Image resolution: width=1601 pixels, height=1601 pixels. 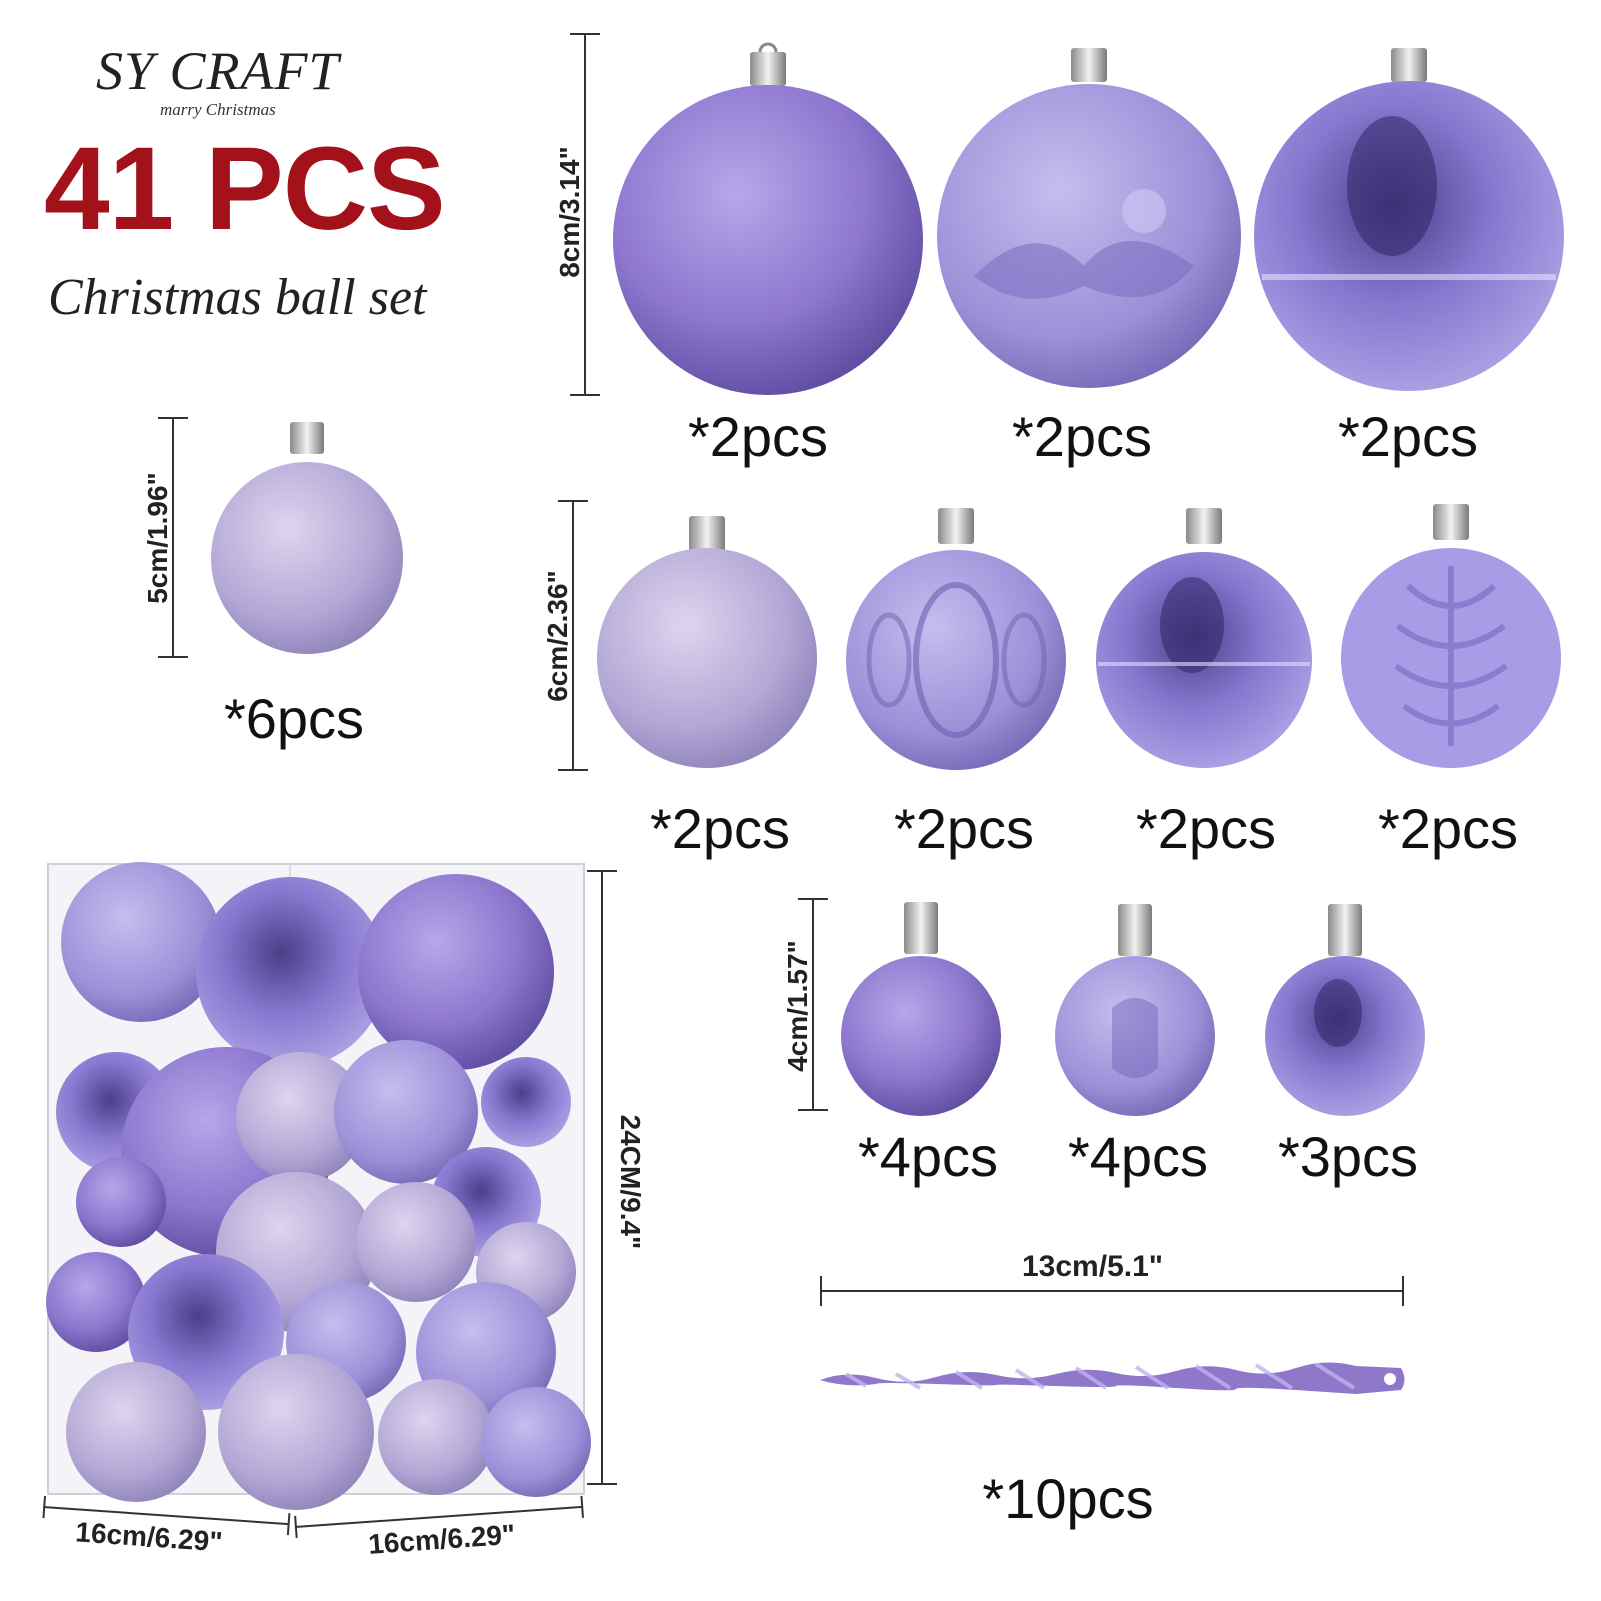 I want to click on size-label-5cm: 5cm/1.96", so click(x=157, y=538).